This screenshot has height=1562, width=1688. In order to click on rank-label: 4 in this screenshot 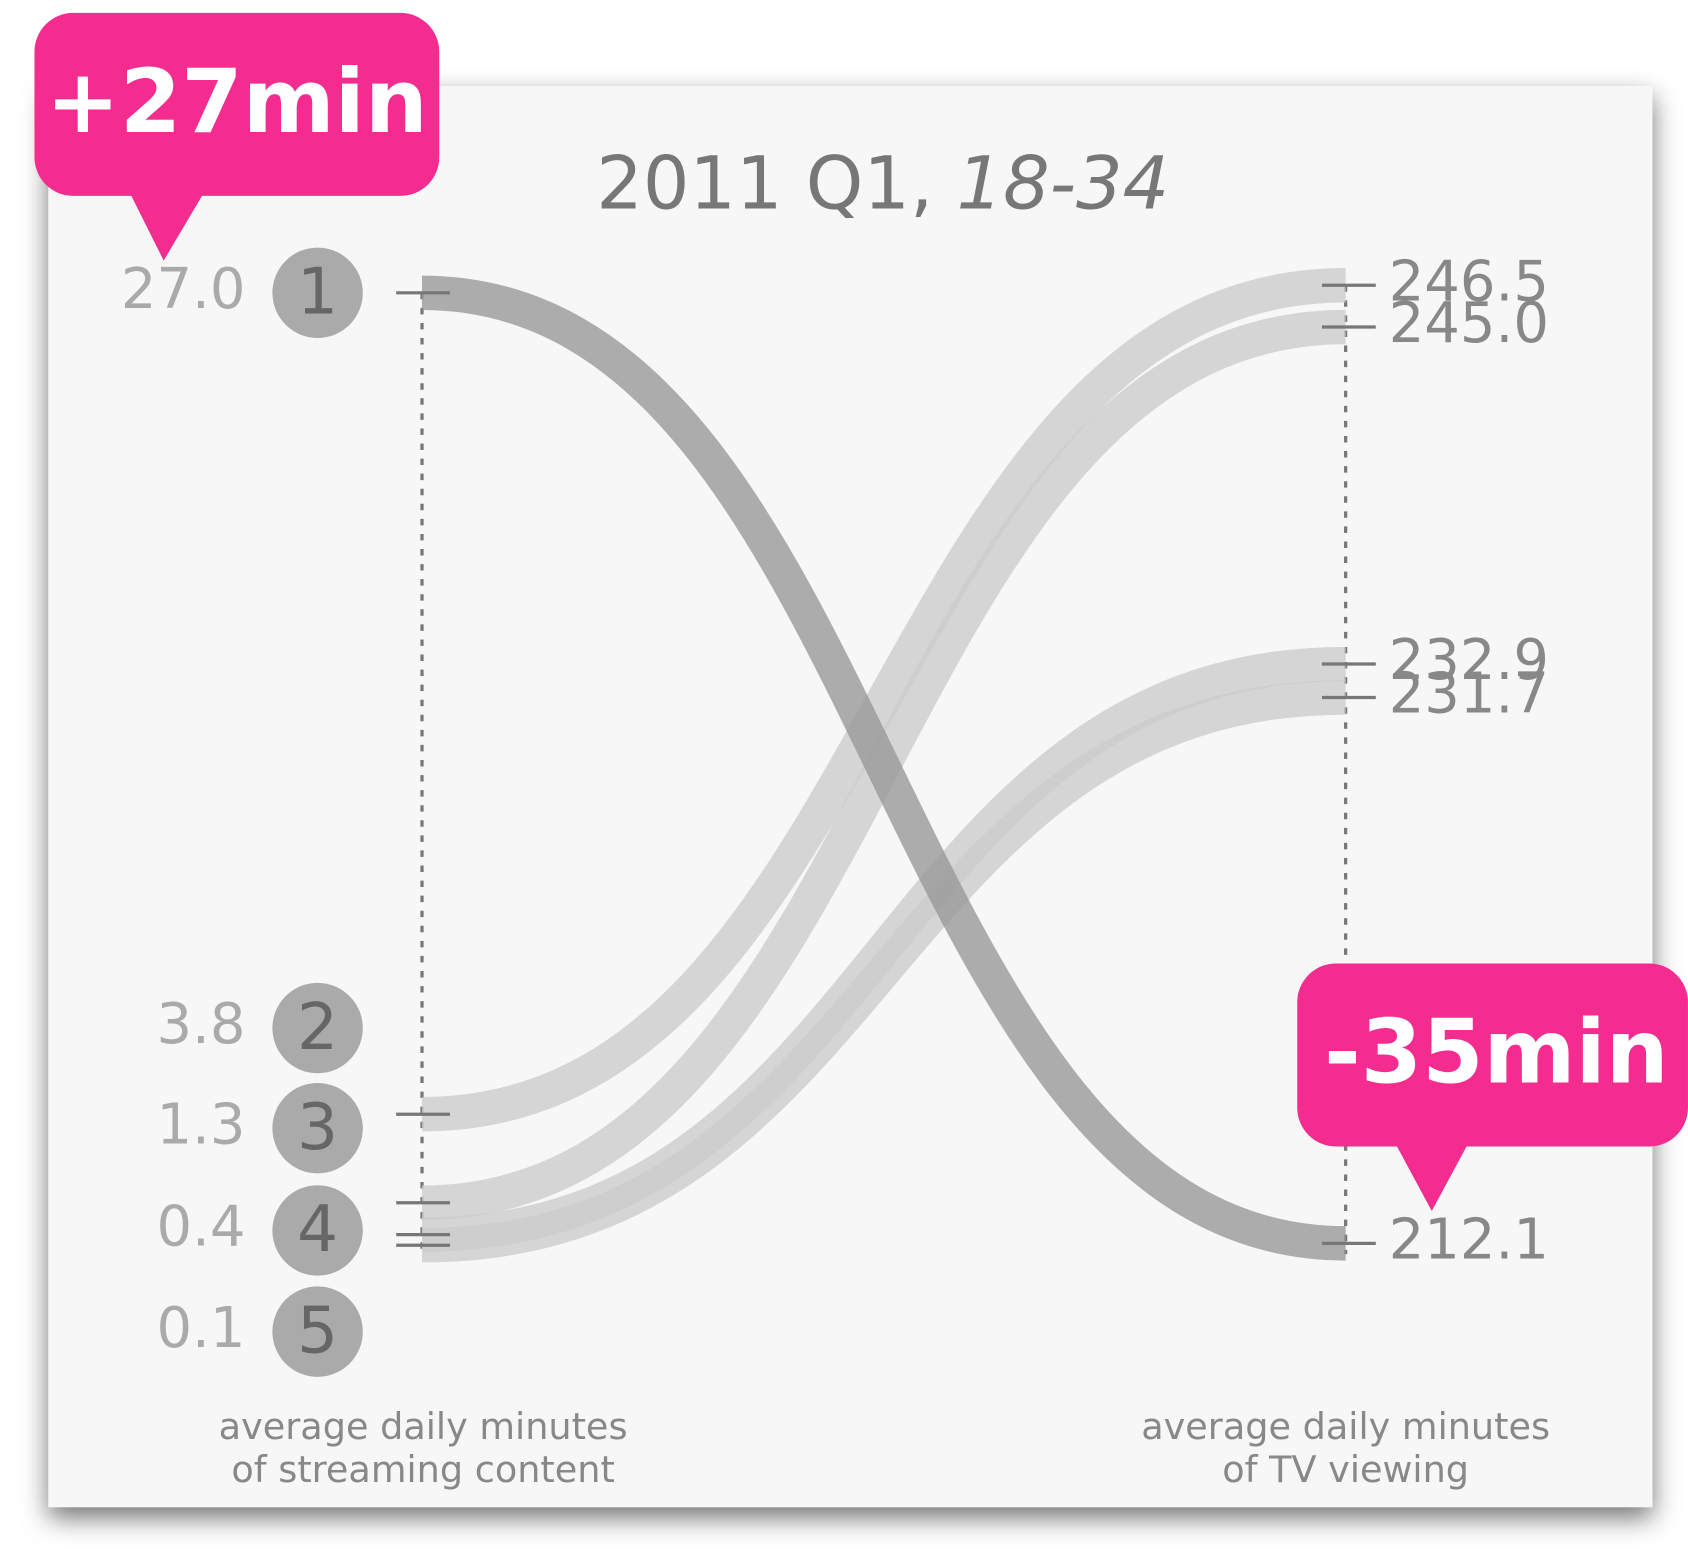, I will do `click(317, 1229)`.